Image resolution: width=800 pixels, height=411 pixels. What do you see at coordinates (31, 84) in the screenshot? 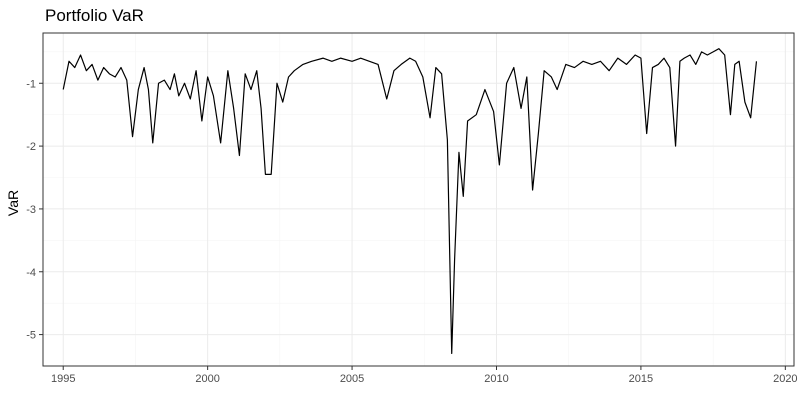
I see `y-tick-label: -1` at bounding box center [31, 84].